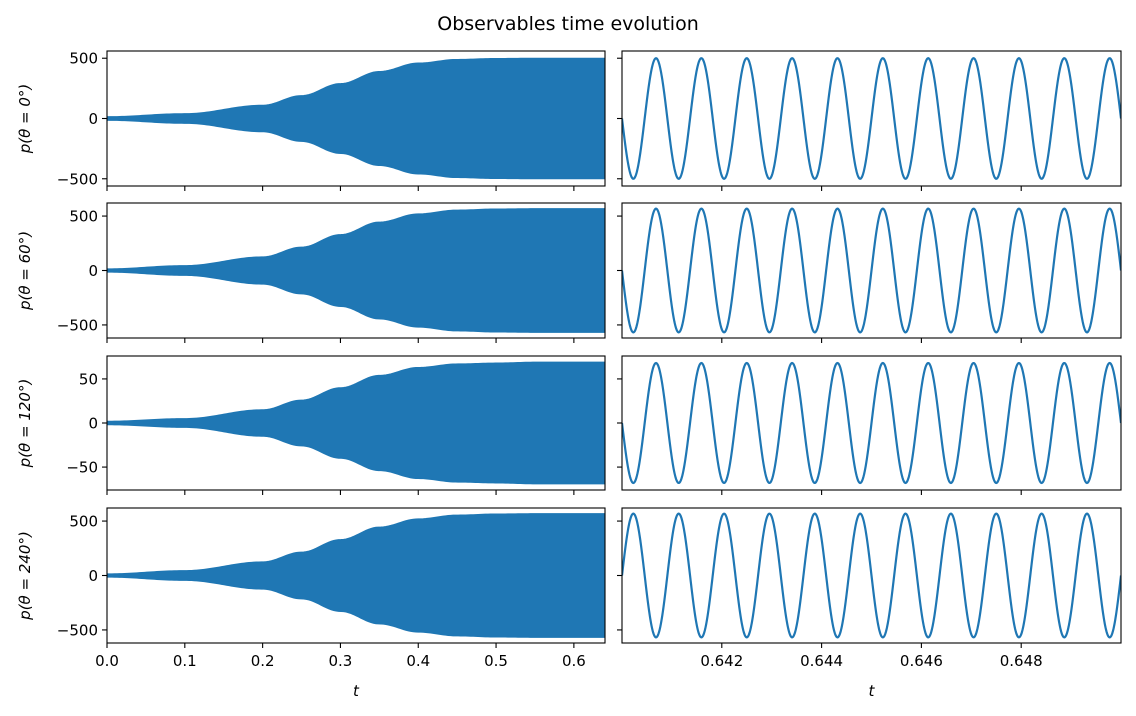 Image resolution: width=1136 pixels, height=716 pixels. What do you see at coordinates (25, 576) in the screenshot?
I see `y-axis-label: p(θ = 240°)` at bounding box center [25, 576].